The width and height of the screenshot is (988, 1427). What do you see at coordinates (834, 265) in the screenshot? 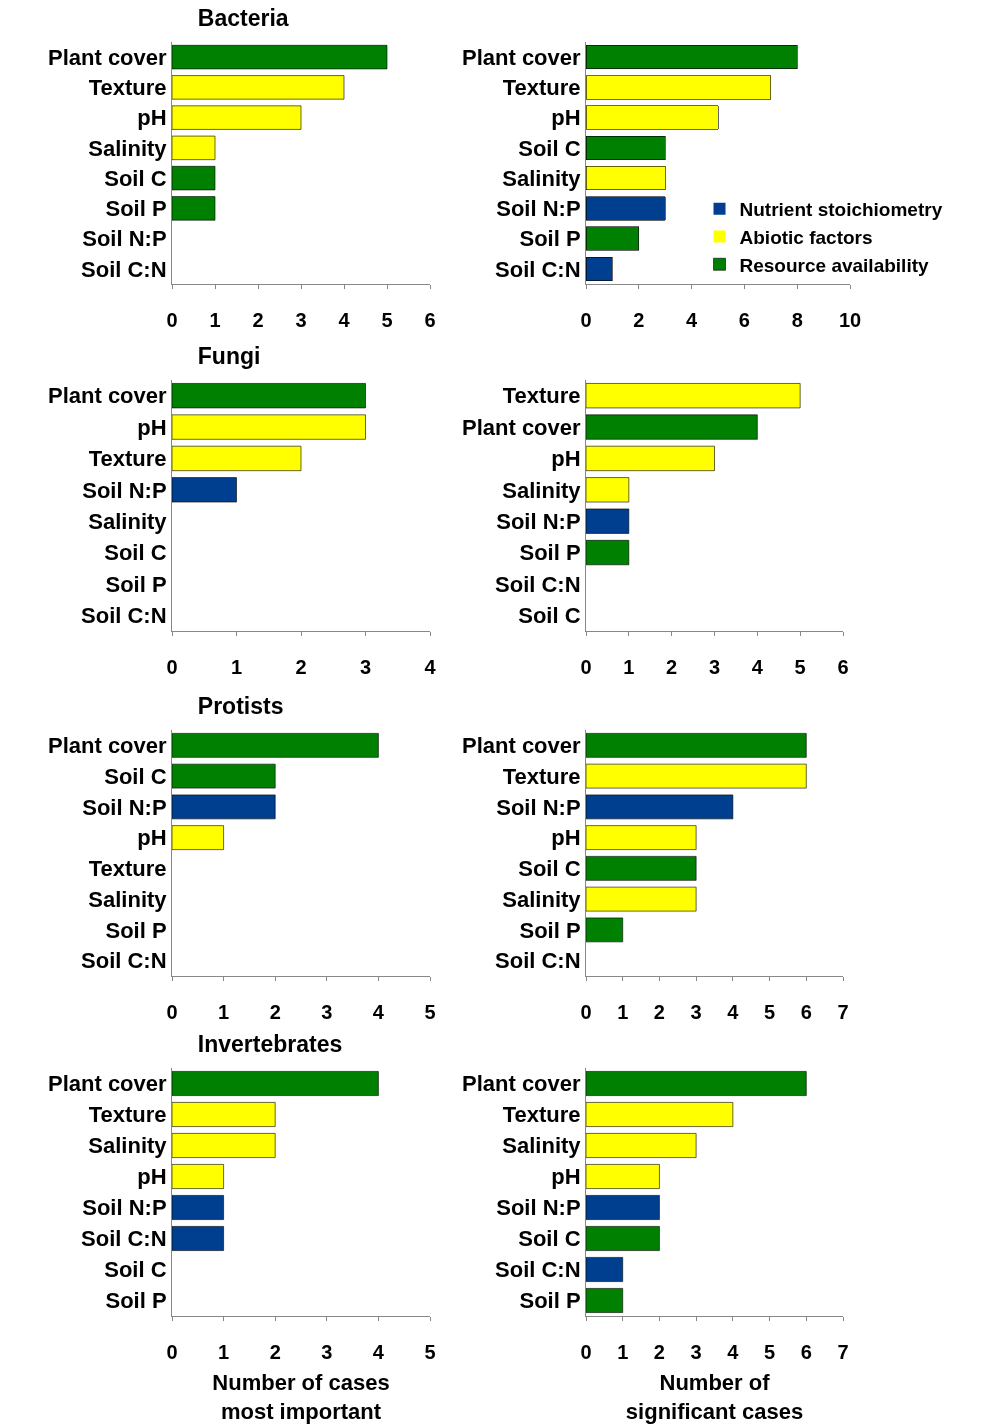
I see `legend-label: Resource availability` at bounding box center [834, 265].